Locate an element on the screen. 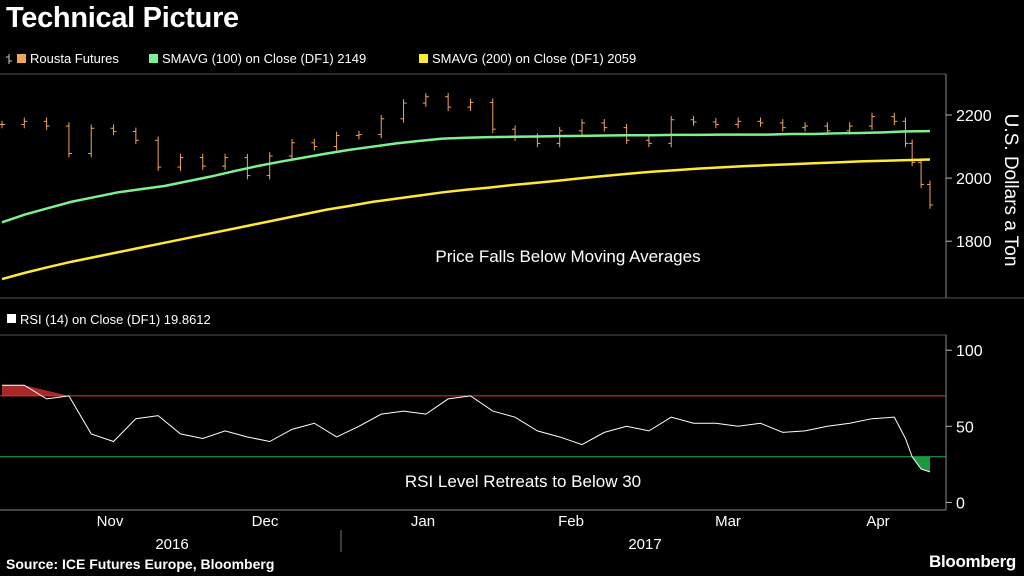 The image size is (1024, 576). month-label-nov: Nov is located at coordinates (110, 521).